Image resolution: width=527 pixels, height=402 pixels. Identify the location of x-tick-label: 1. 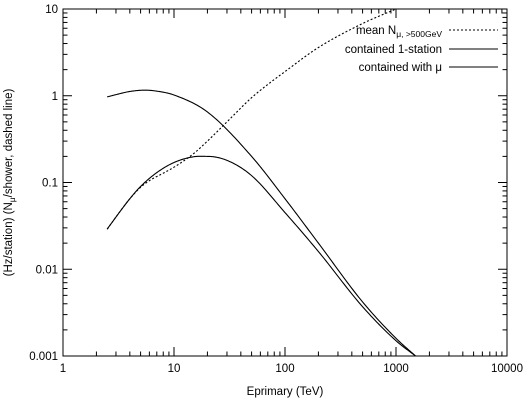
(63, 369).